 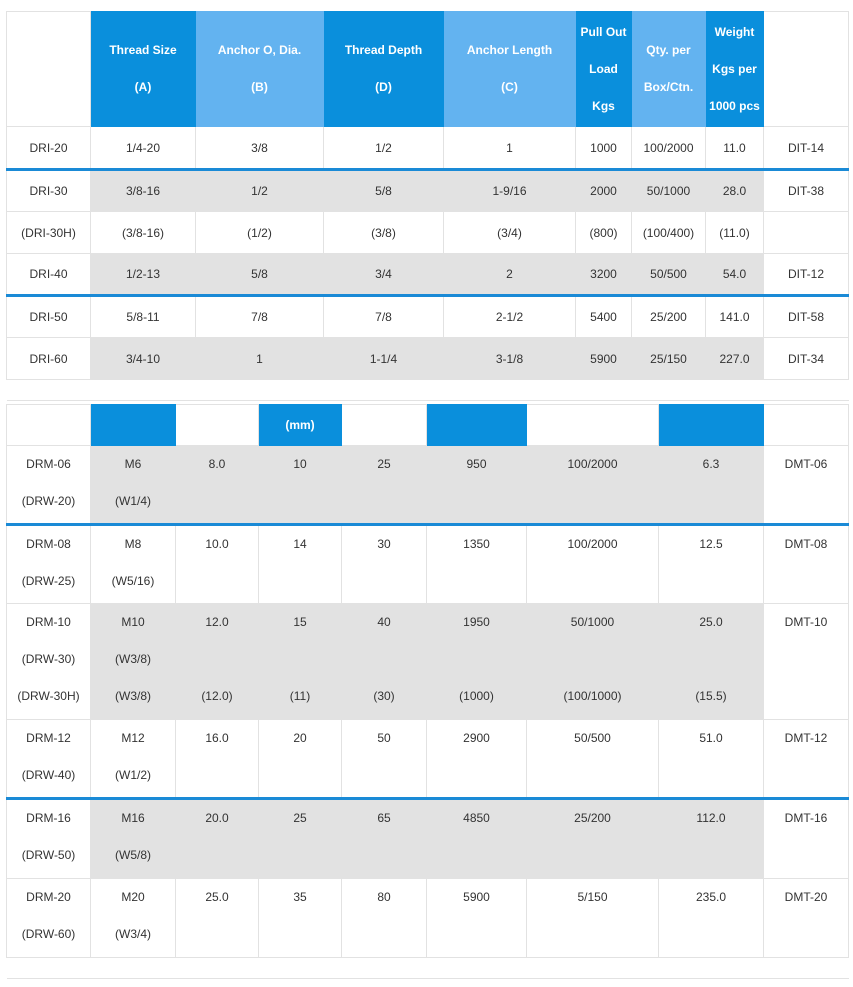 What do you see at coordinates (603, 274) in the screenshot?
I see `table-cell: 3200` at bounding box center [603, 274].